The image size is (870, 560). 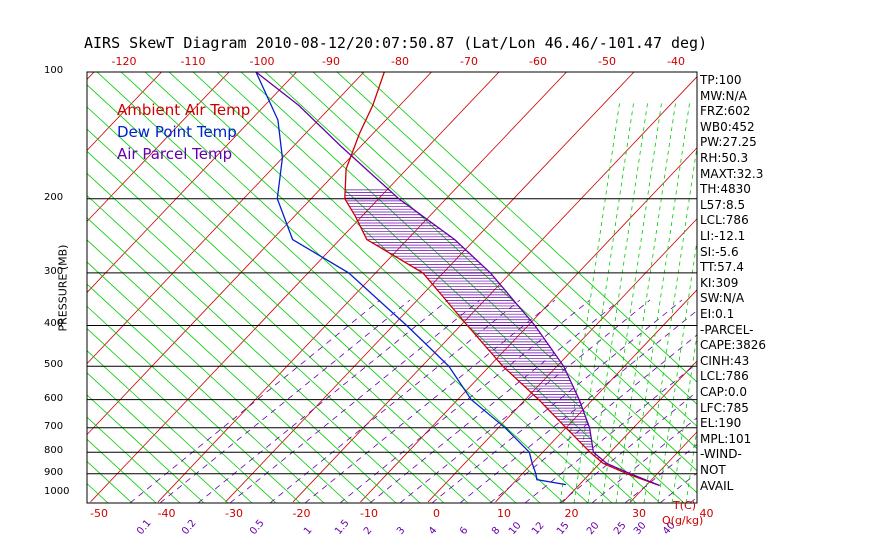 I want to click on index-item: PW:27.25, so click(x=728, y=142).